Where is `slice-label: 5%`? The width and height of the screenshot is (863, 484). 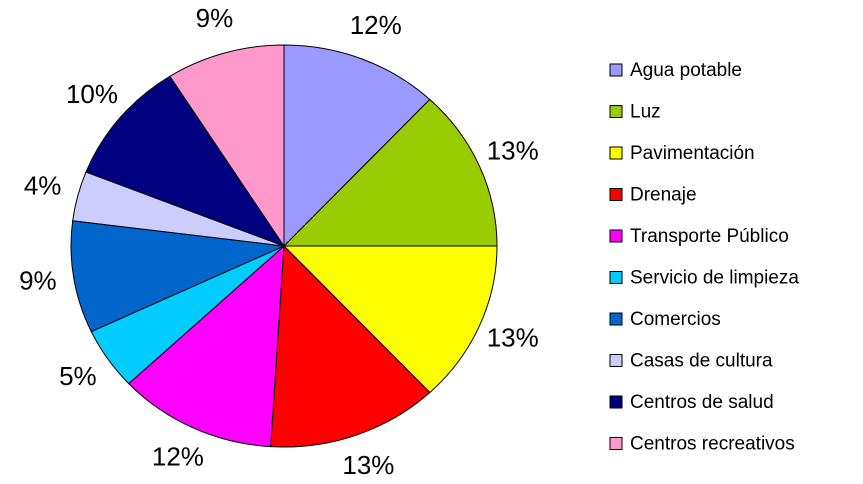 slice-label: 5% is located at coordinates (78, 376).